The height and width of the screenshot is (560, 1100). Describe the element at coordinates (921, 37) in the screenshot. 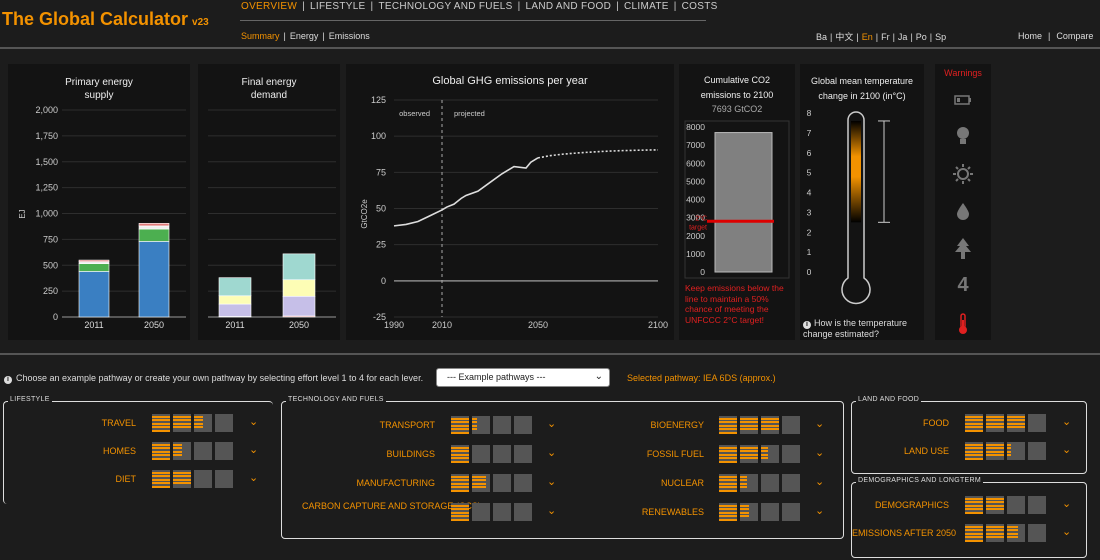

I see `lang-po: Po` at that location.